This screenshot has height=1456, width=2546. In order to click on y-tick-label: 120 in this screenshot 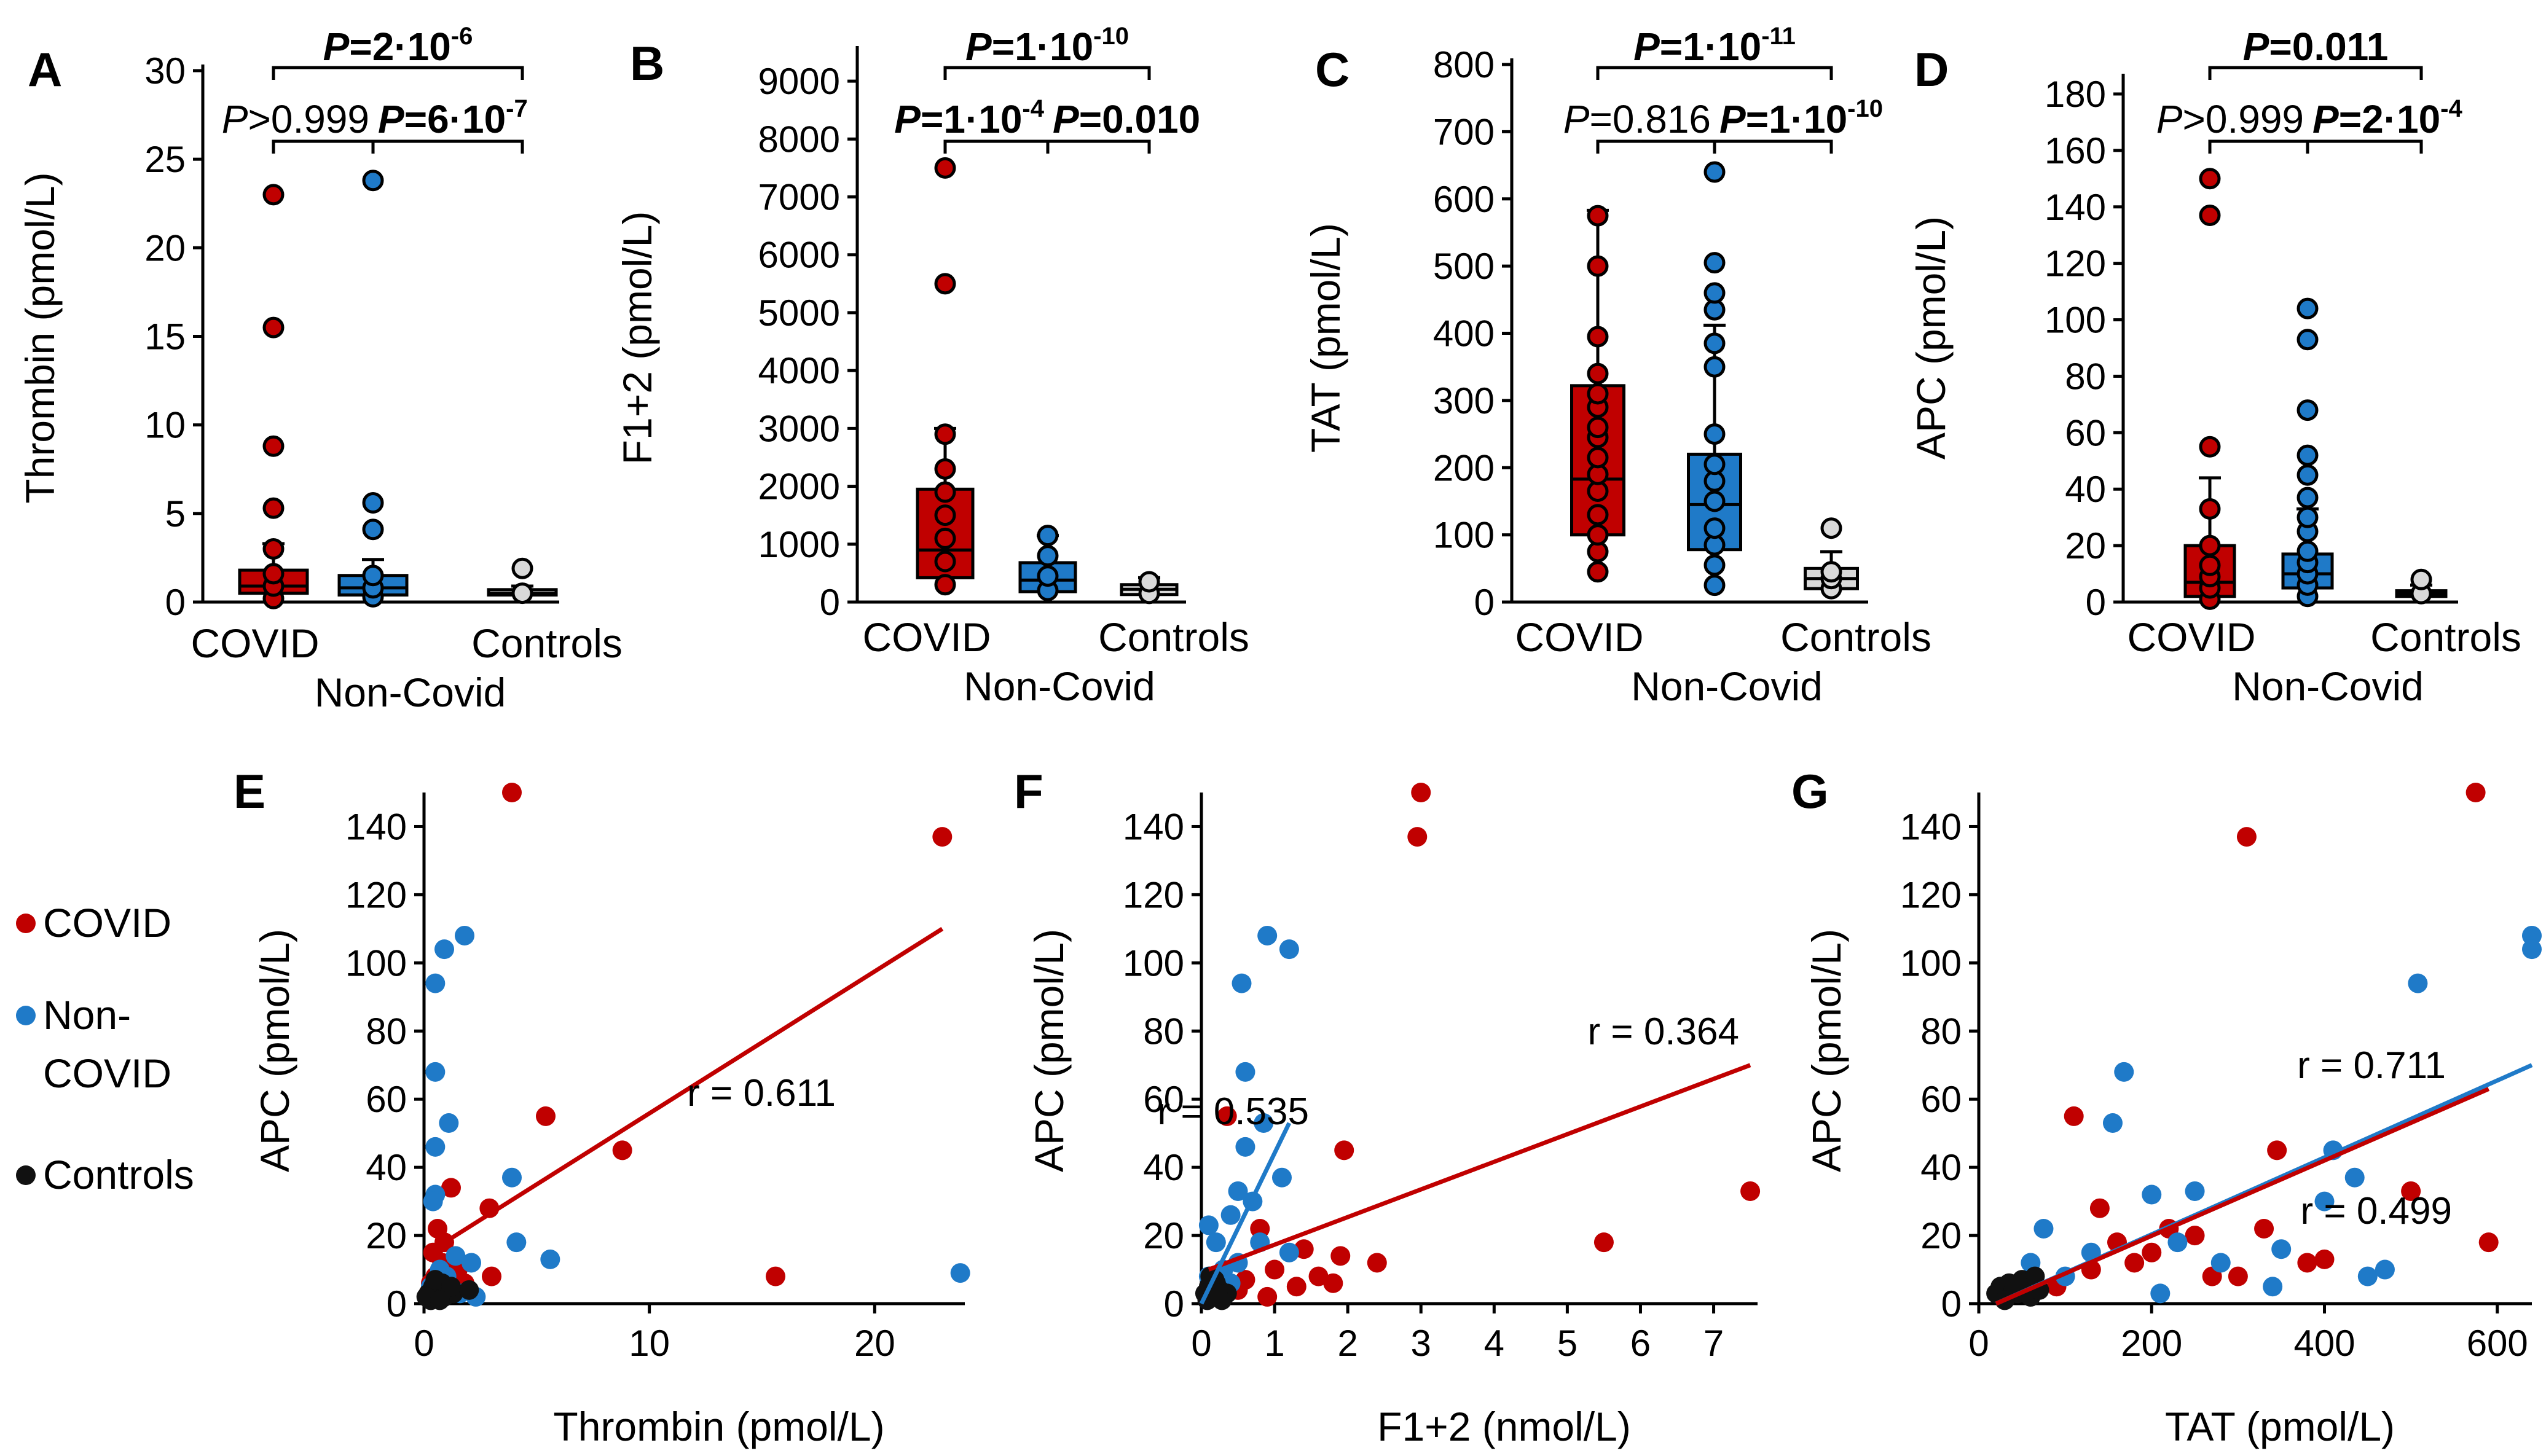, I will do `click(1931, 894)`.